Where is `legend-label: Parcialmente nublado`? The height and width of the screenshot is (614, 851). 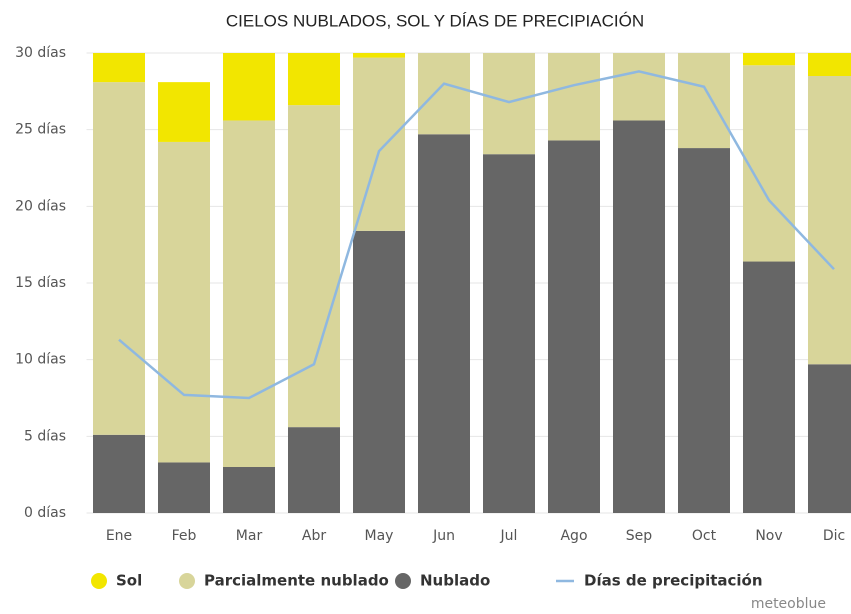
legend-label: Parcialmente nublado is located at coordinates (296, 581).